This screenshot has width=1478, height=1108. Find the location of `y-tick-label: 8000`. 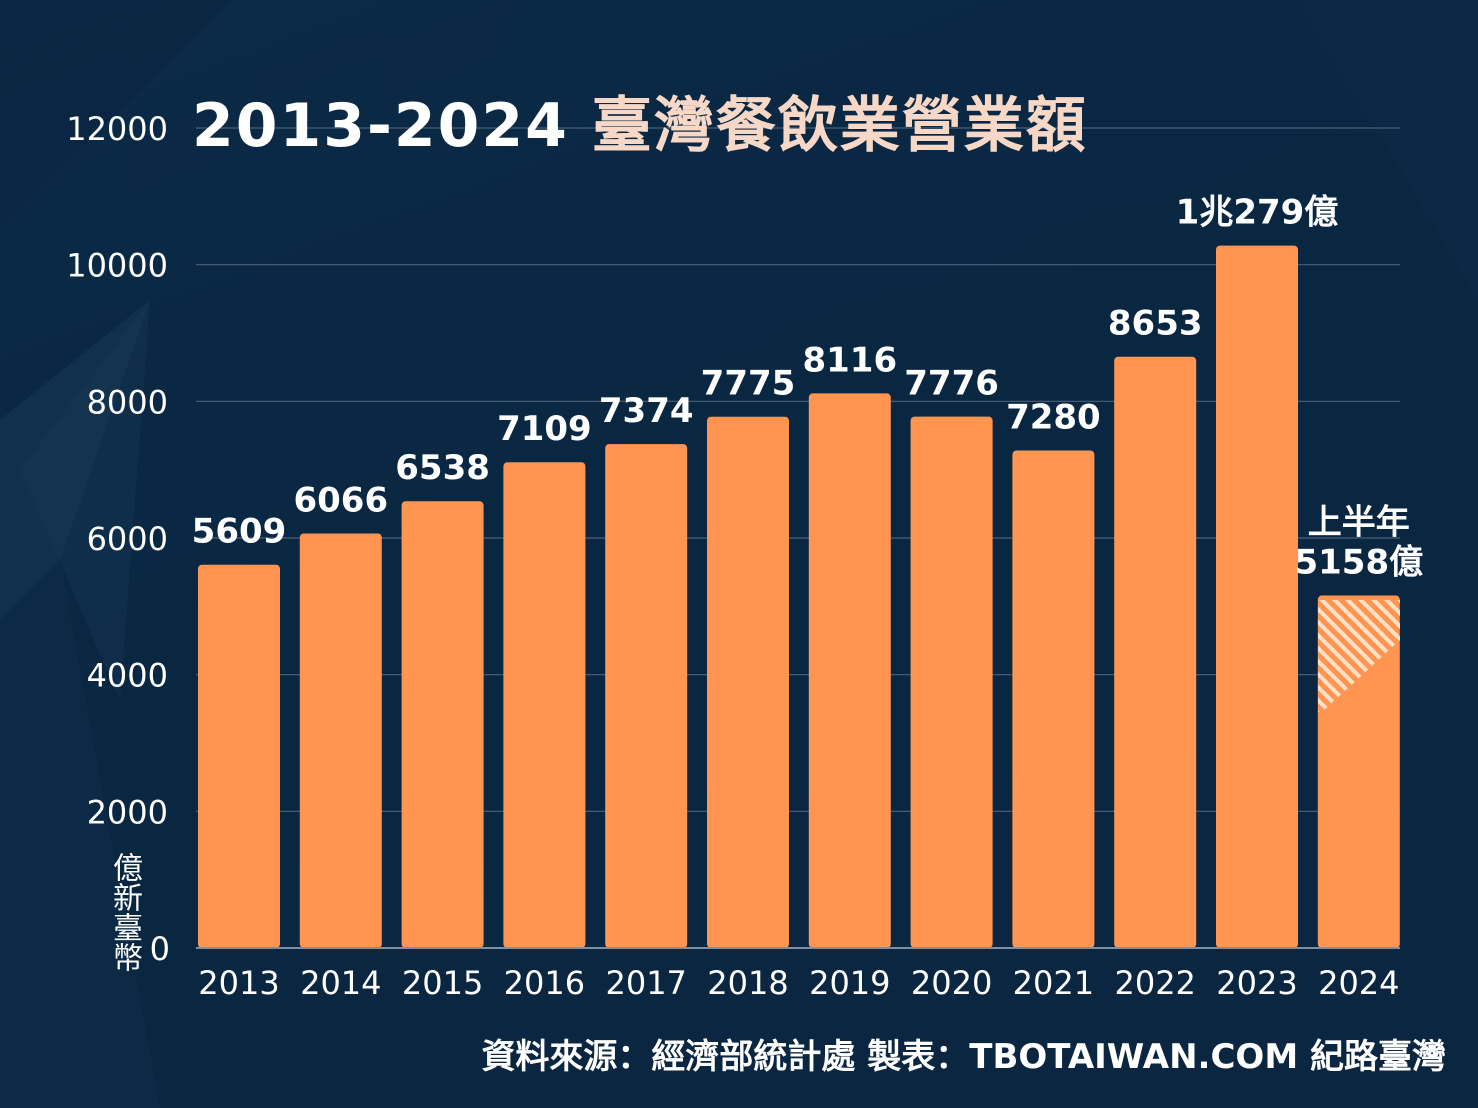

y-tick-label: 8000 is located at coordinates (127, 402).